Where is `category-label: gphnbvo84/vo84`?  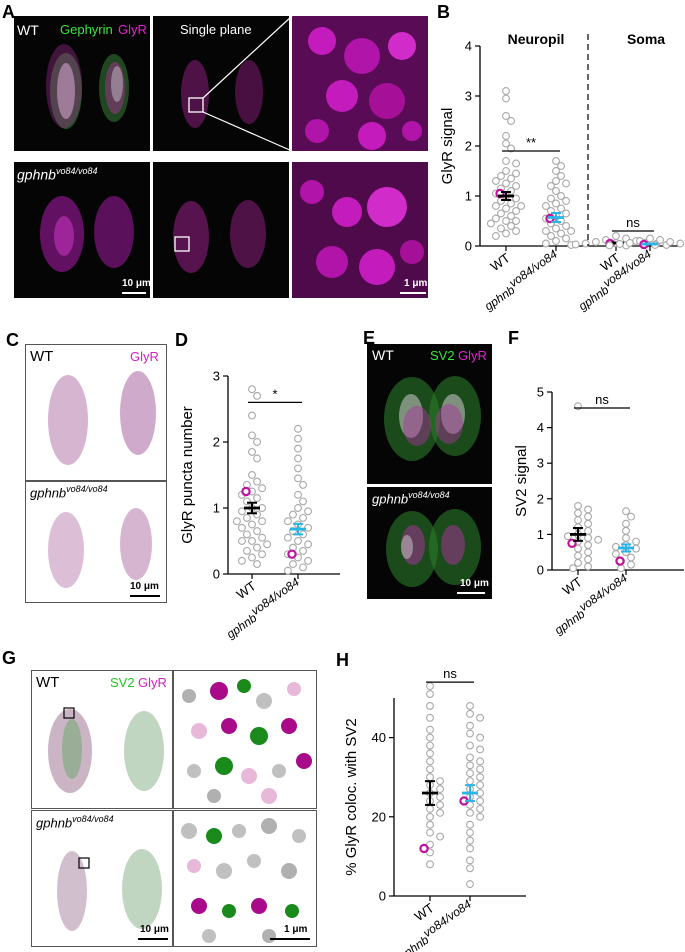 category-label: gphnbvo84/vo84 is located at coordinates (591, 604).